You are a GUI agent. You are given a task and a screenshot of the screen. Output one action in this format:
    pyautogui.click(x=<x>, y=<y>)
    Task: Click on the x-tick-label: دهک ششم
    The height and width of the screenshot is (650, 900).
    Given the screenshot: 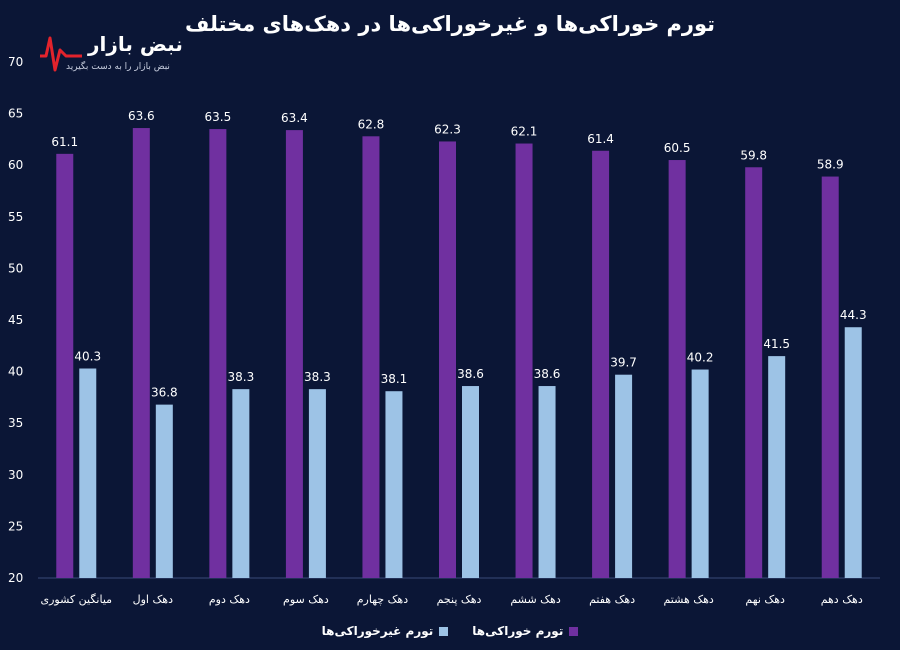 What is the action you would take?
    pyautogui.click(x=535, y=599)
    